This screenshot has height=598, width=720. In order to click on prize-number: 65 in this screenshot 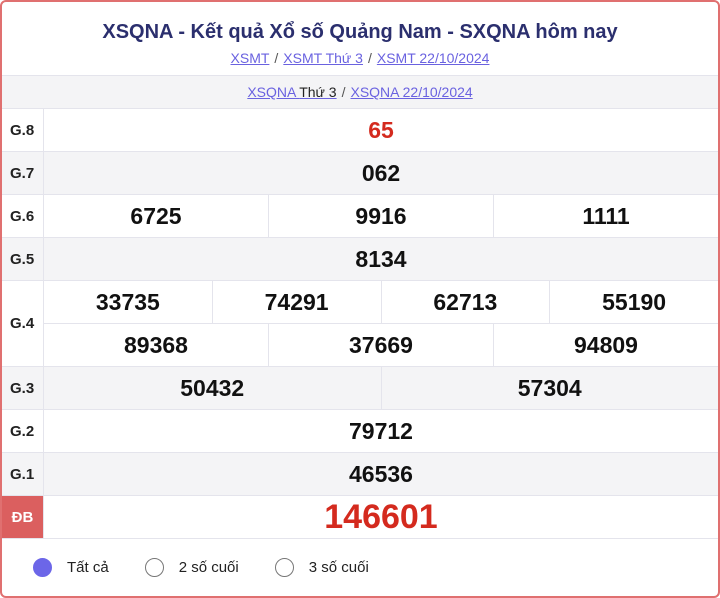, I will do `click(381, 129)`.